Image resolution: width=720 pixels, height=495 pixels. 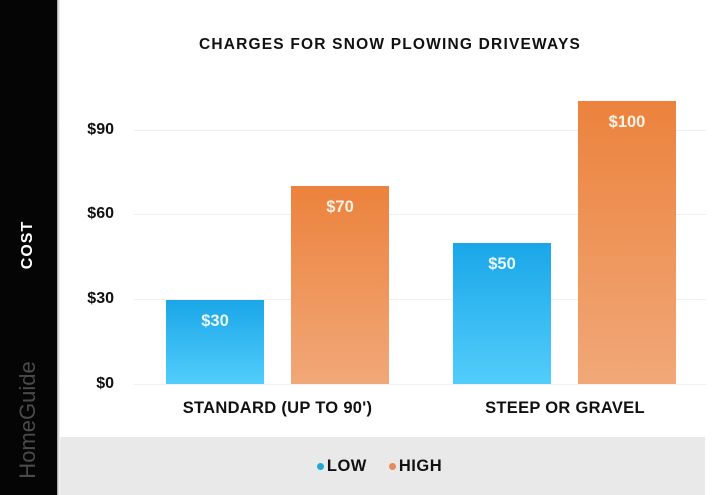 I want to click on bar-low-steep: $50, so click(x=502, y=313).